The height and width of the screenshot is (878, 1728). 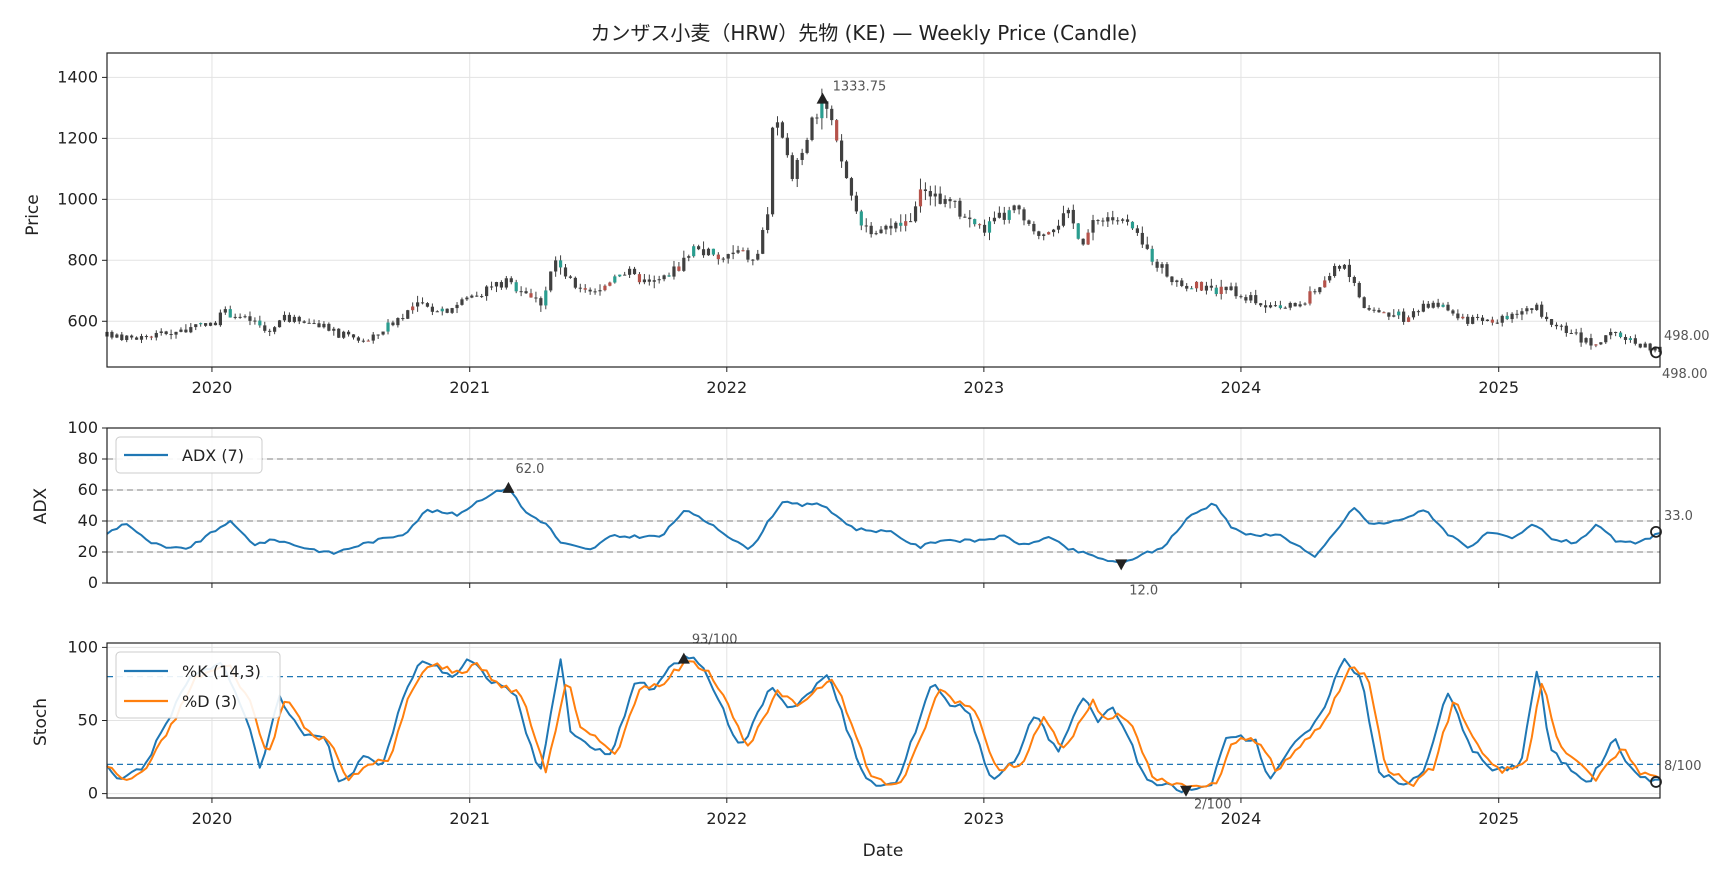 I want to click on price-ytick-label-600: 600, so click(x=82, y=320).